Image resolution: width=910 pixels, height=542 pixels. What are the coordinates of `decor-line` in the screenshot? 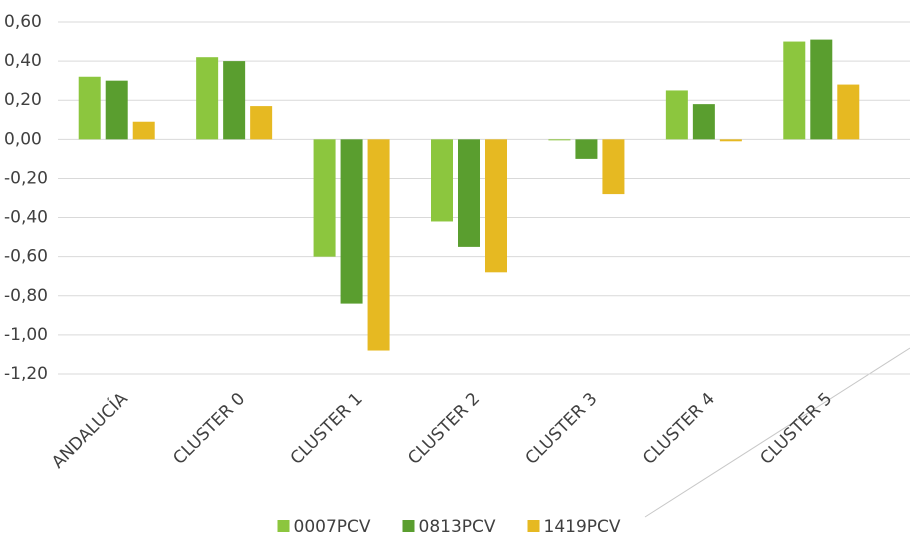 It's located at (777, 432).